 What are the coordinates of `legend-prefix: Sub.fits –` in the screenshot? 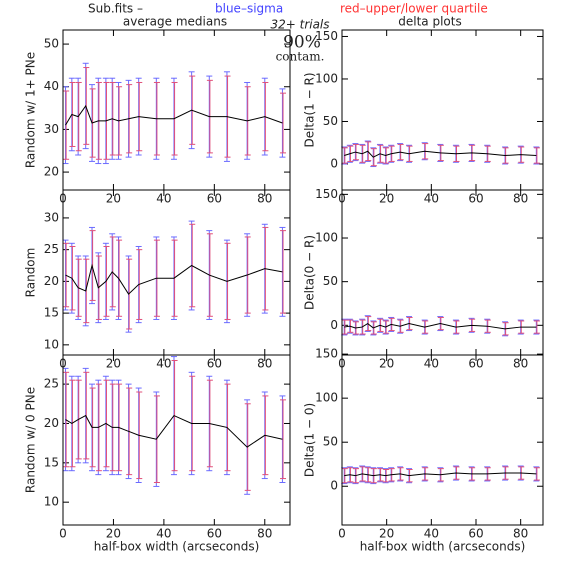 It's located at (115, 9).